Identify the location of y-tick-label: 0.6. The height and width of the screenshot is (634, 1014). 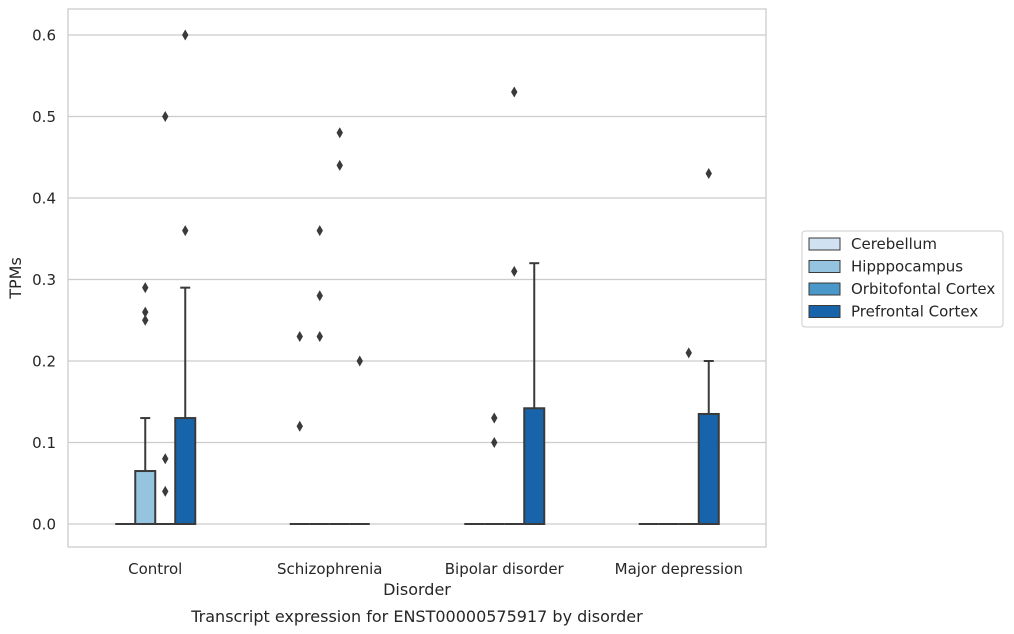
(44, 36).